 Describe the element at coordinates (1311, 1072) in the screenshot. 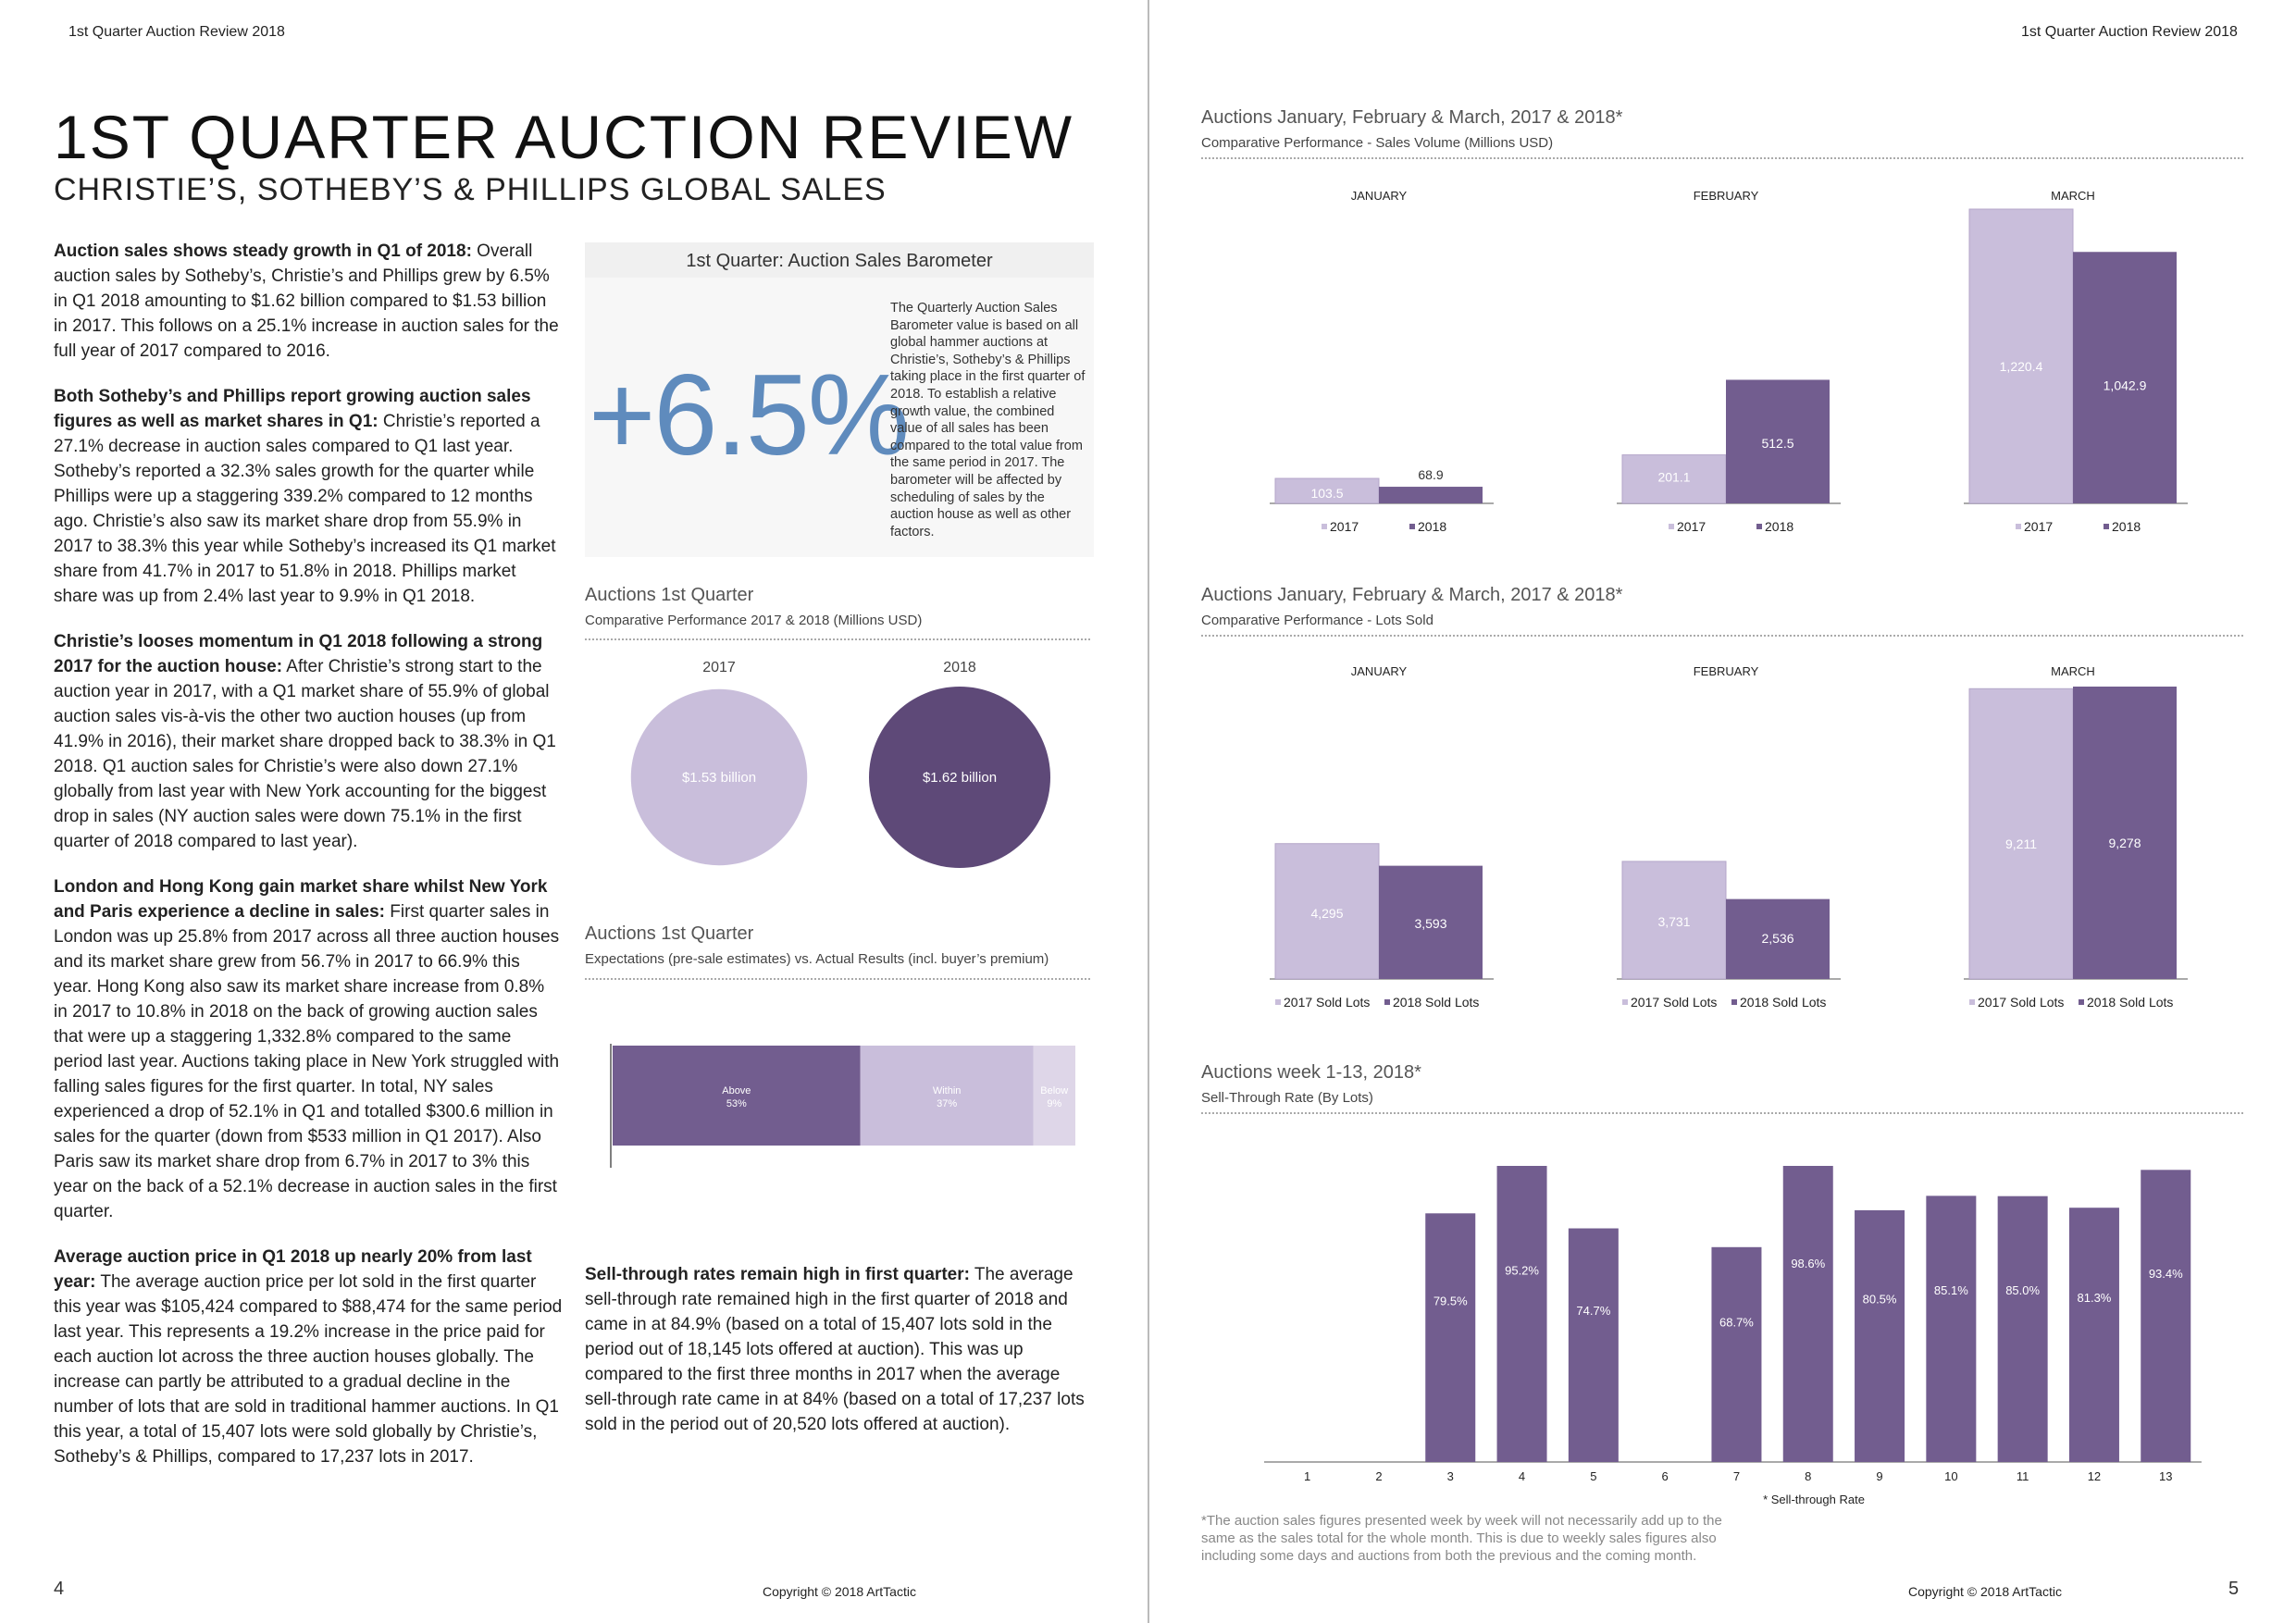

I see `sell-through-chart-title: Auctions week 1-13, 2018*` at that location.